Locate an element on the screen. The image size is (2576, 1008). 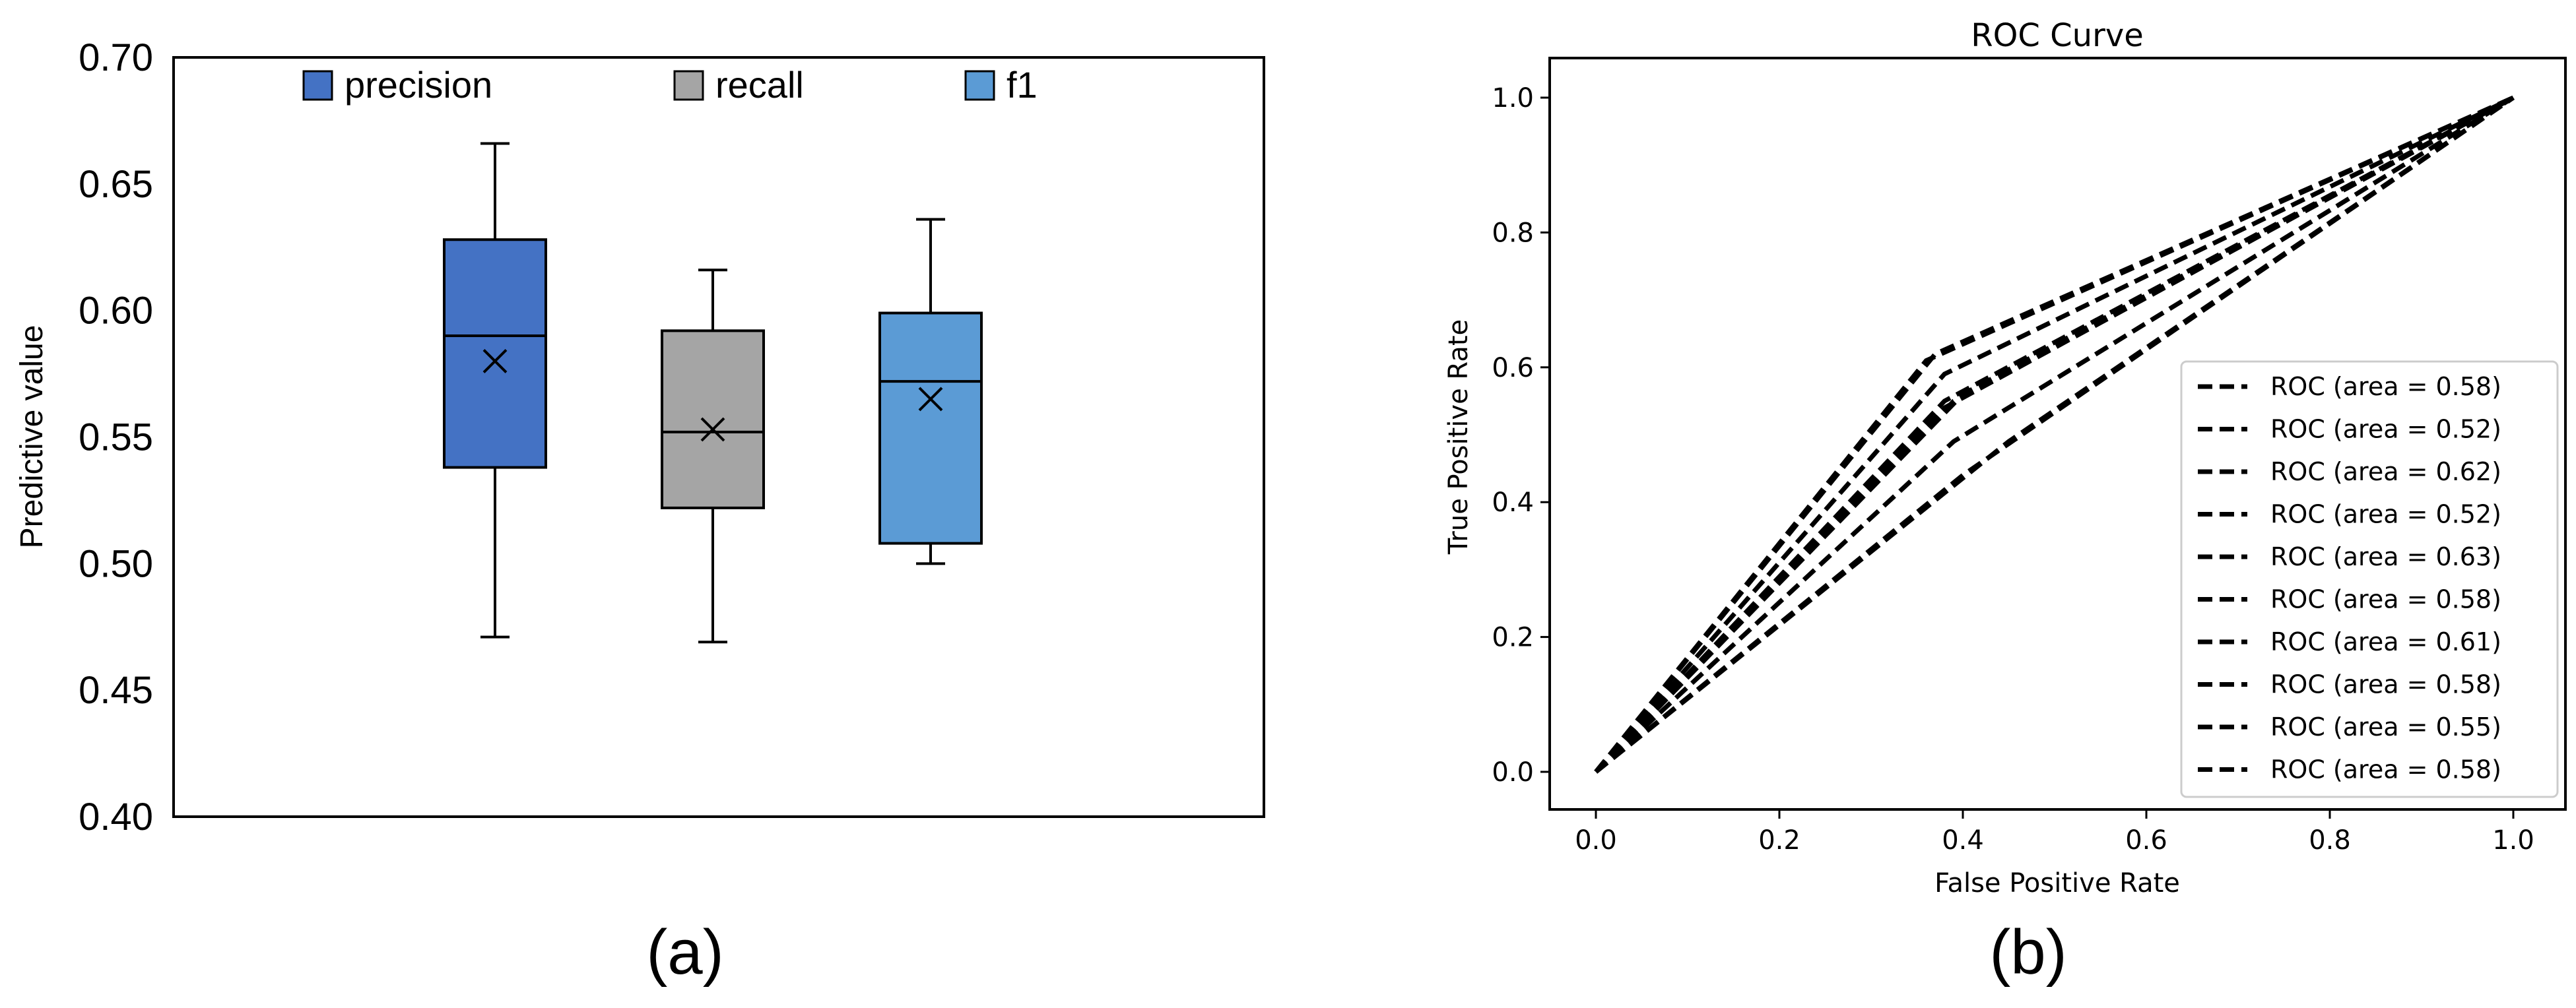
roc-y-tick-label: 0.0 is located at coordinates (1513, 773).